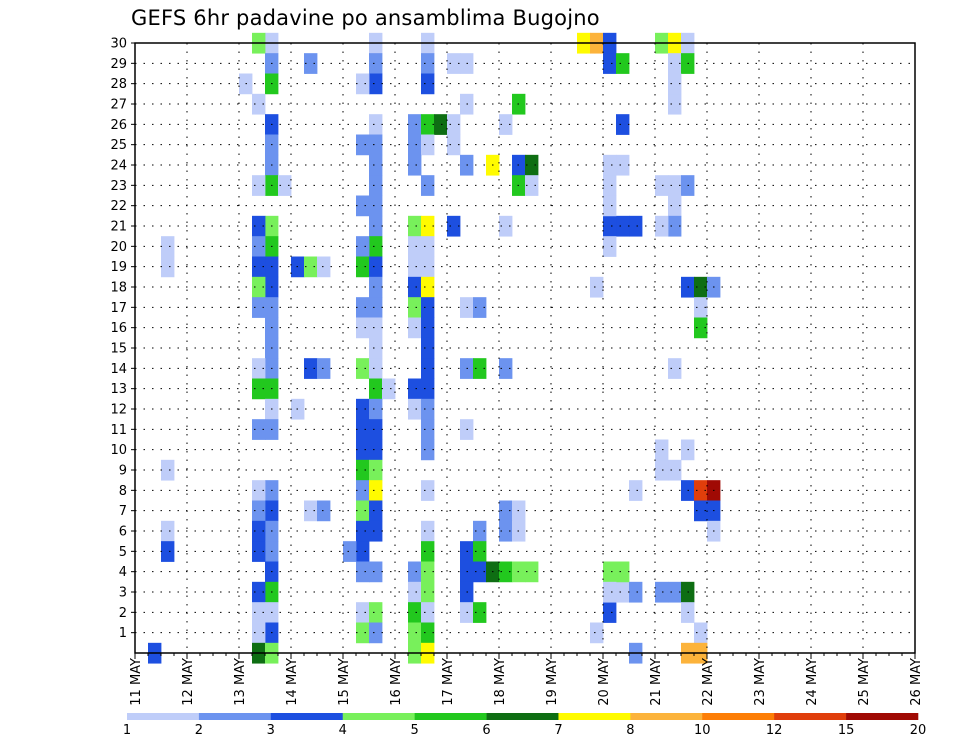  Describe the element at coordinates (846, 730) in the screenshot. I see `colorbar-tick-label: 15` at that location.